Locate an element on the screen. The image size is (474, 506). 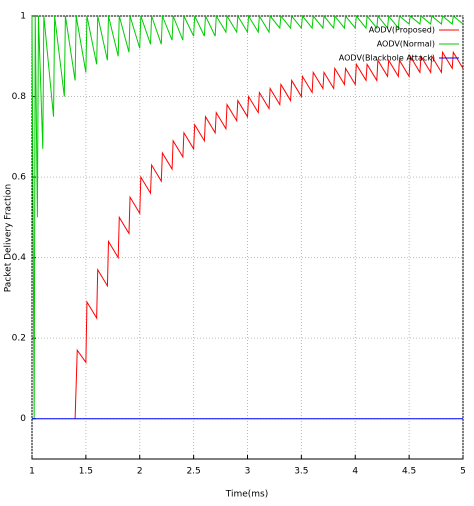
x-tick-label: 3.5 is located at coordinates (301, 472).